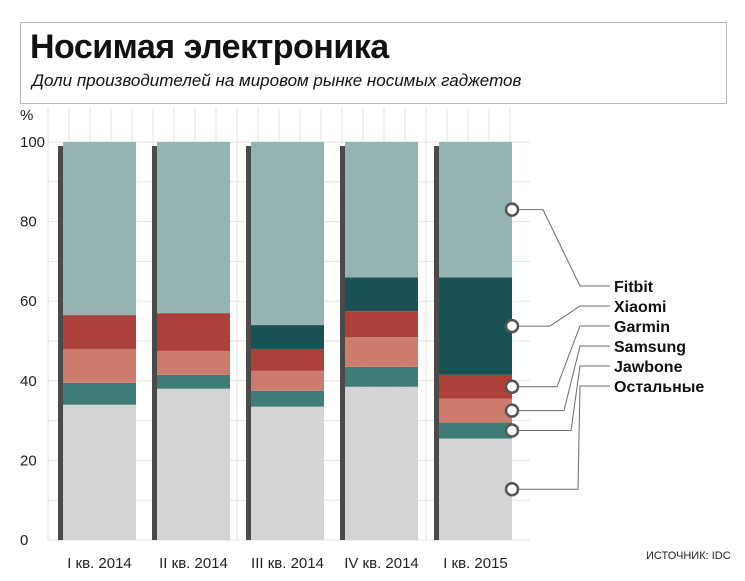  I want to click on y-axis: 0 20 40 60 80 100, so click(32, 341).